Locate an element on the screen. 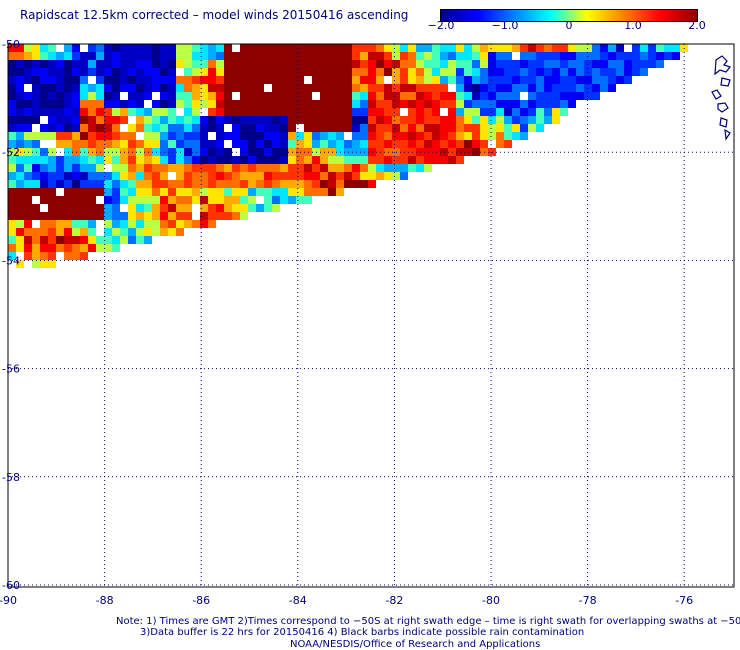  lat-tick-label: -60 is located at coordinates (11, 585).